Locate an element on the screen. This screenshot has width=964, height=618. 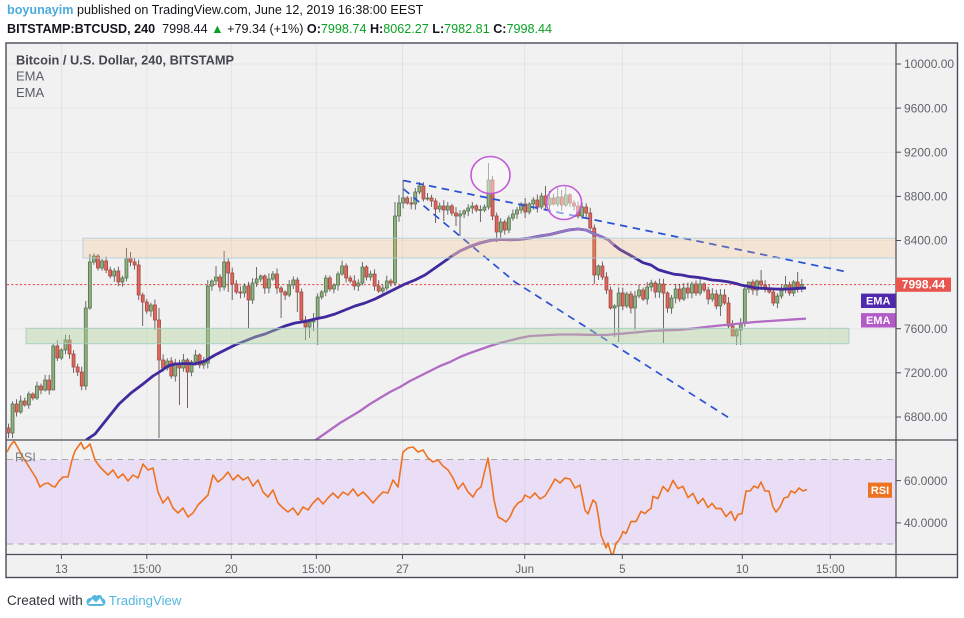
svg-text: 13 is located at coordinates (61, 570).